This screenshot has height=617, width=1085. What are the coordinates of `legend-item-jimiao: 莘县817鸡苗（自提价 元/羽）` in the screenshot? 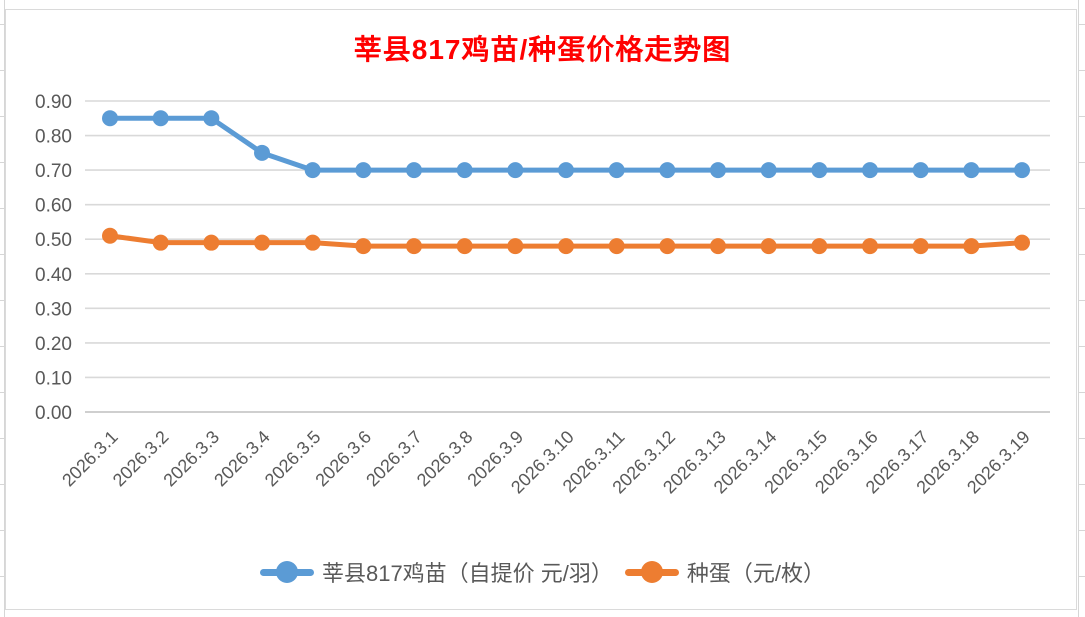 It's located at (436, 572).